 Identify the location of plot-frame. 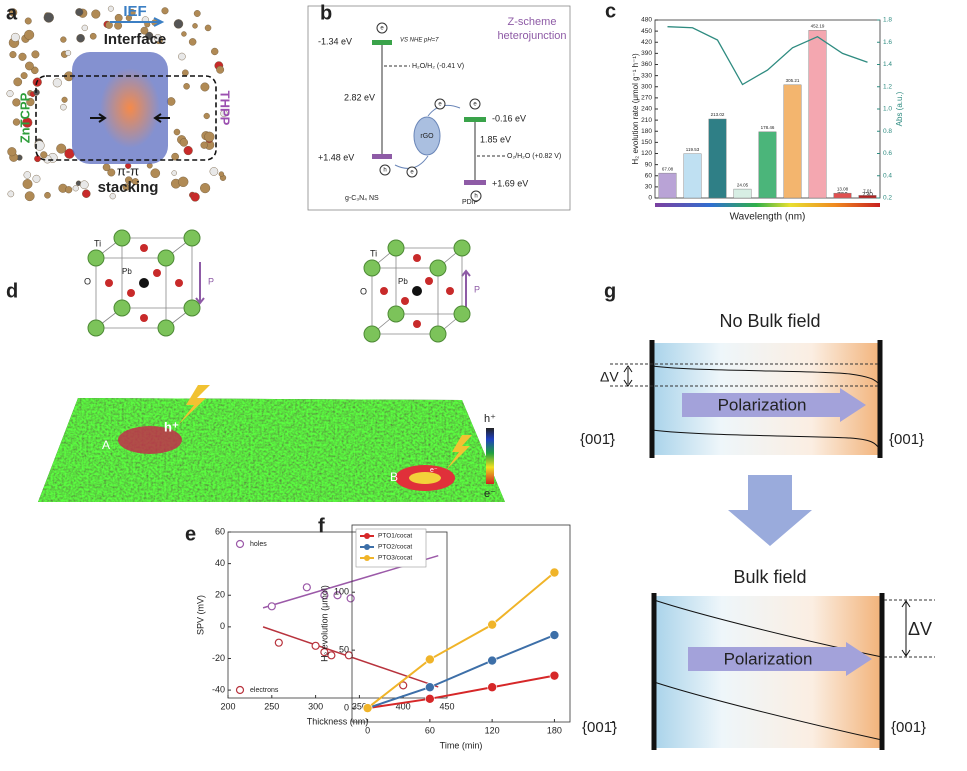
(337, 615).